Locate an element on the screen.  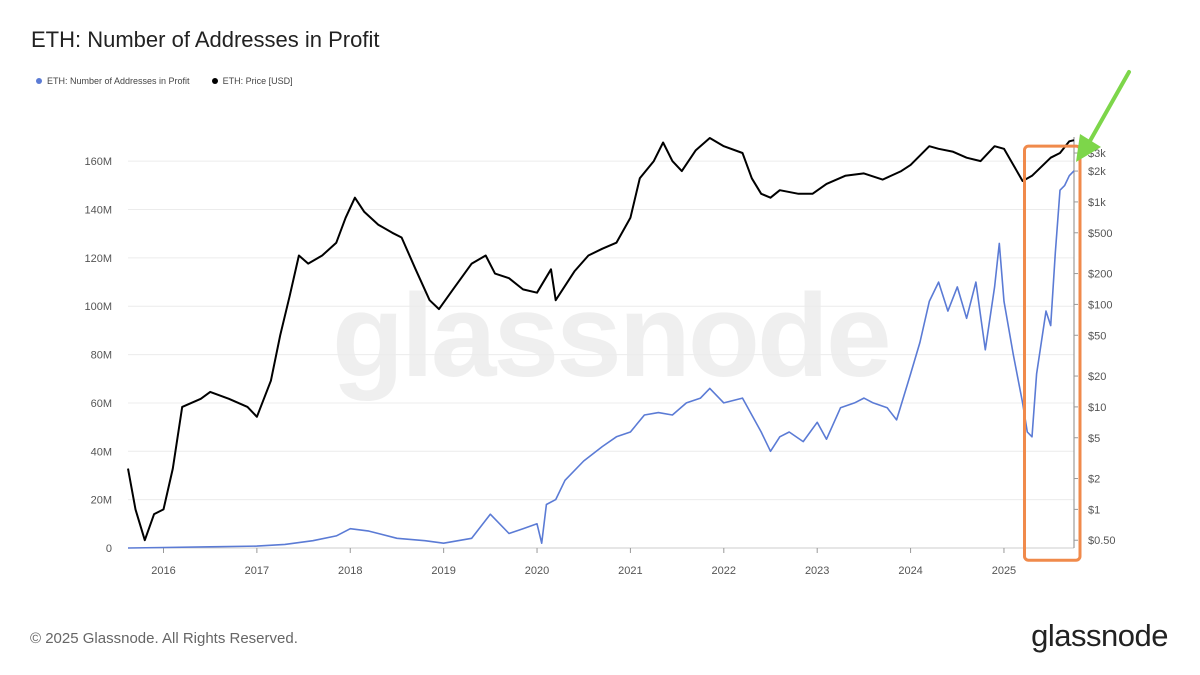
y-left-tick-label: 120M is located at coordinates (98, 259).